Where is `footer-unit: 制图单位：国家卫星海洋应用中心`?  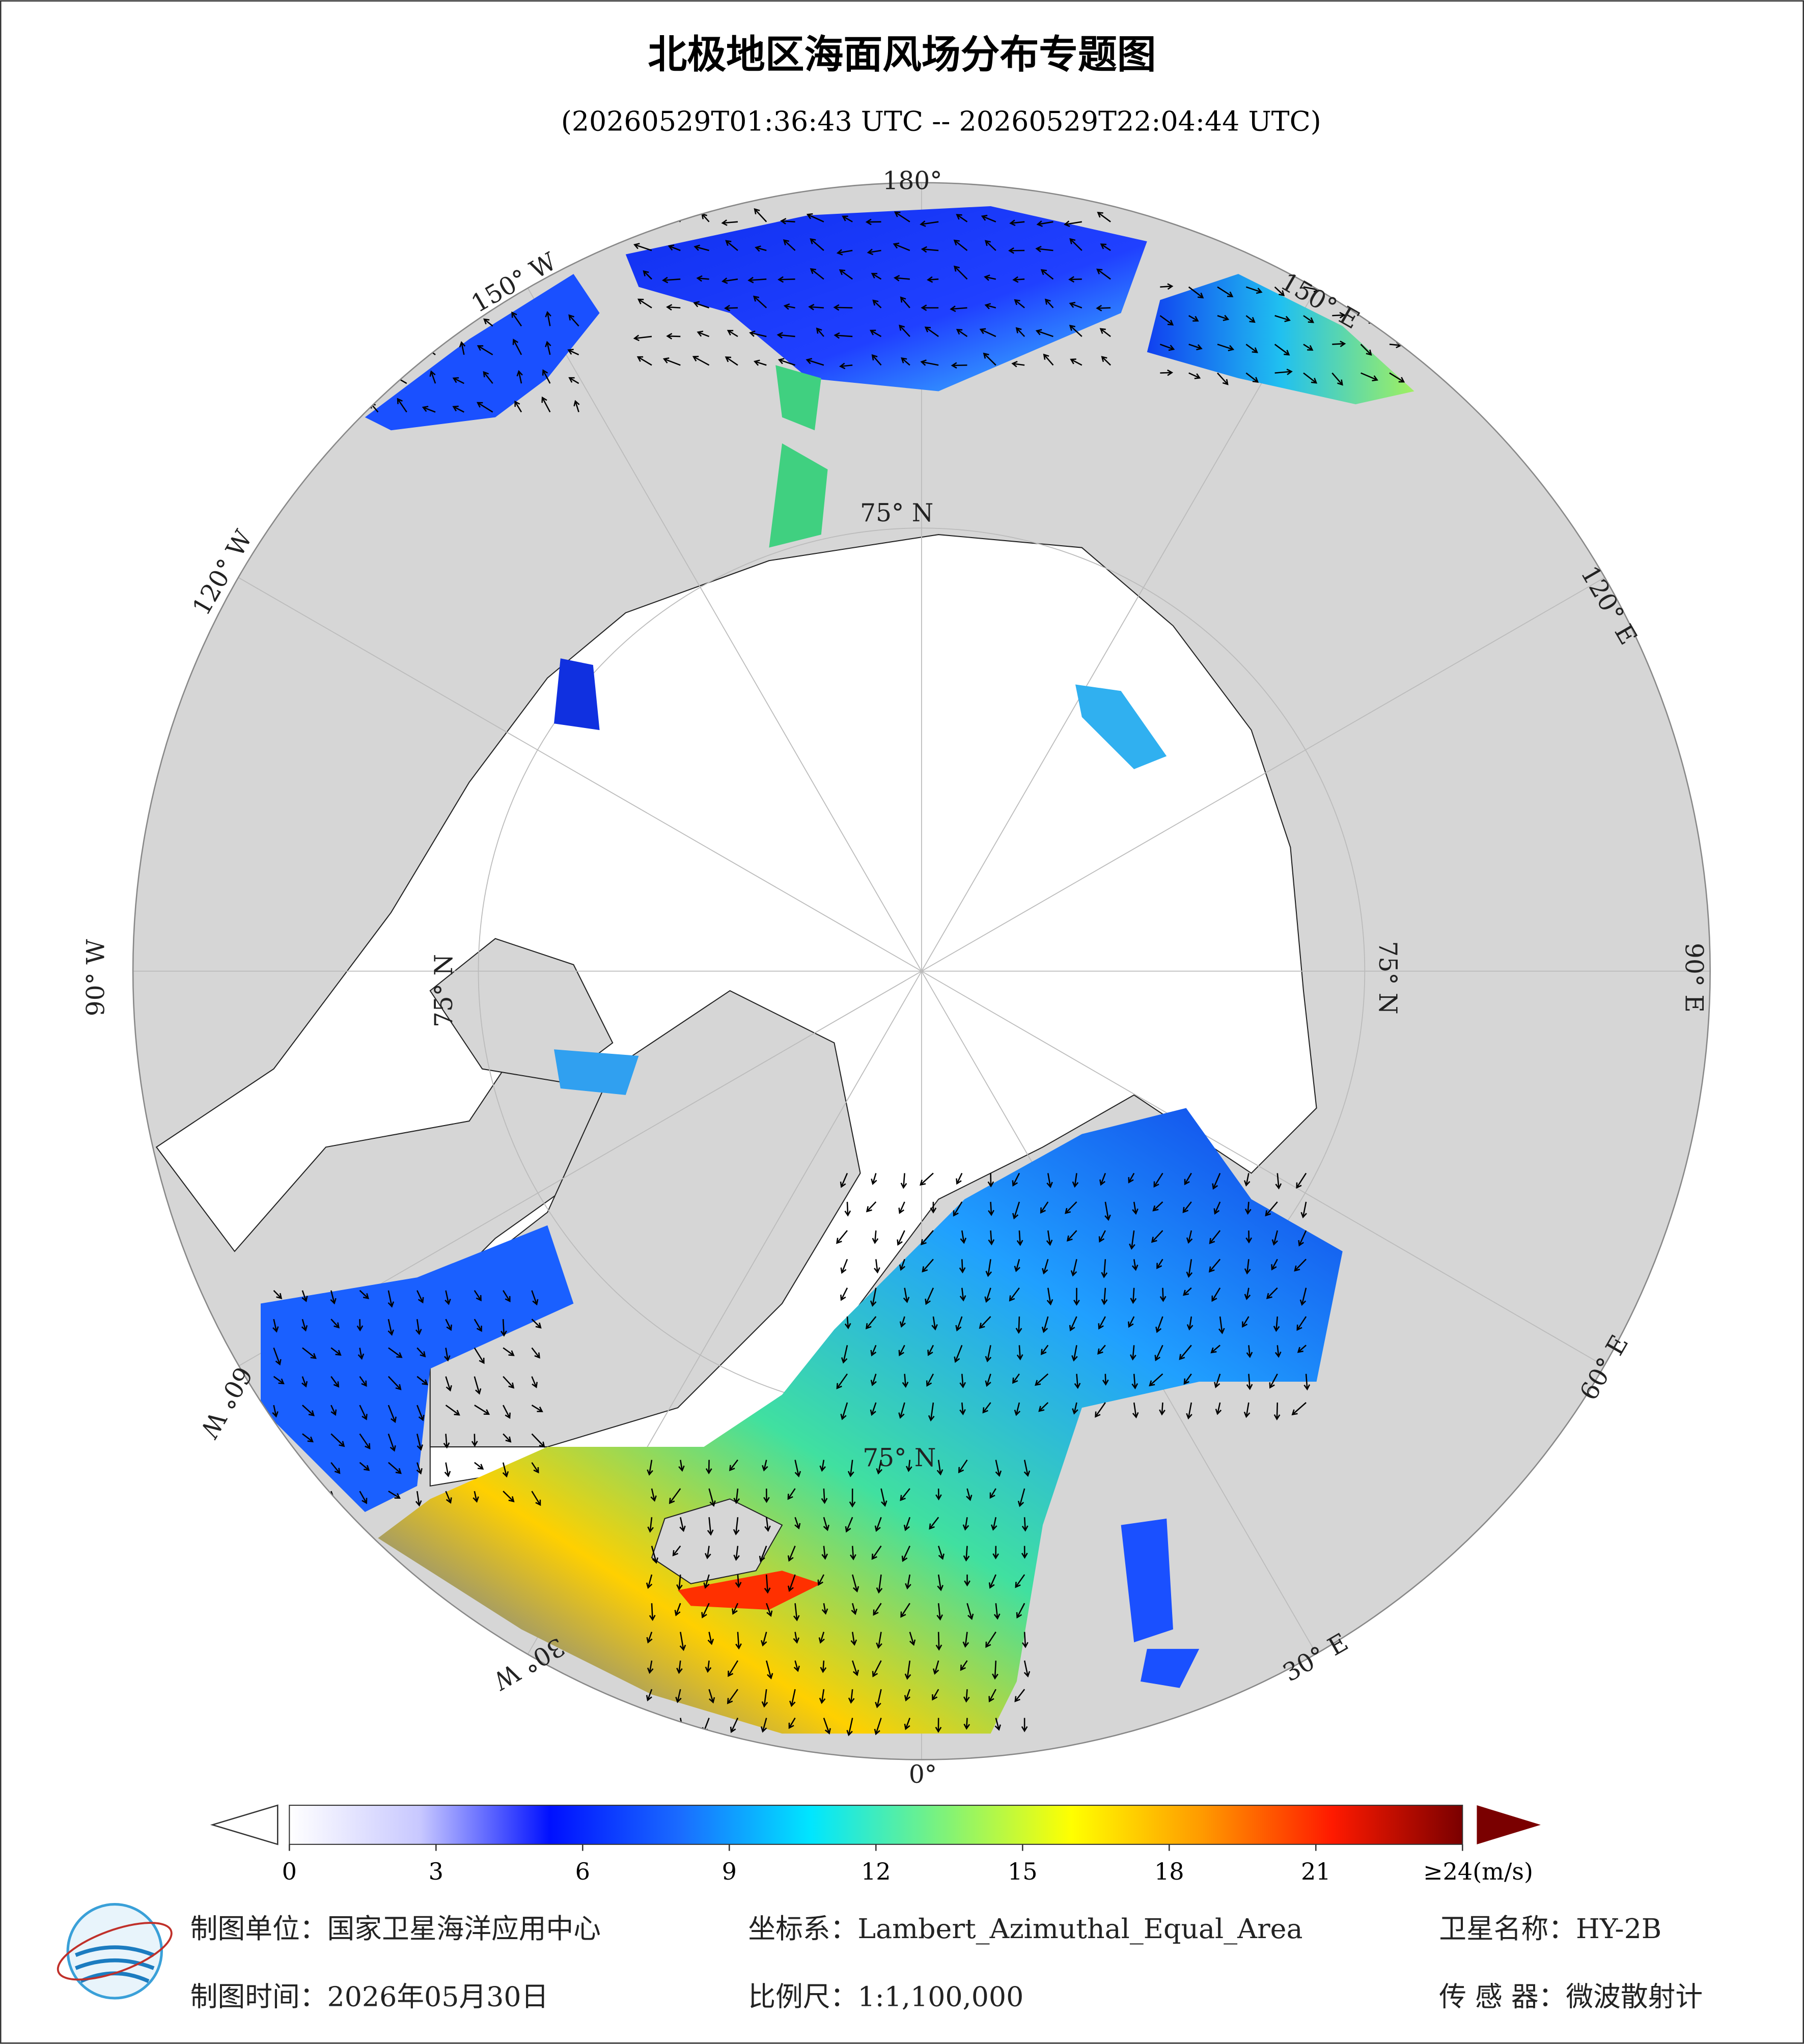 footer-unit: 制图单位：国家卫星海洋应用中心 is located at coordinates (395, 1929).